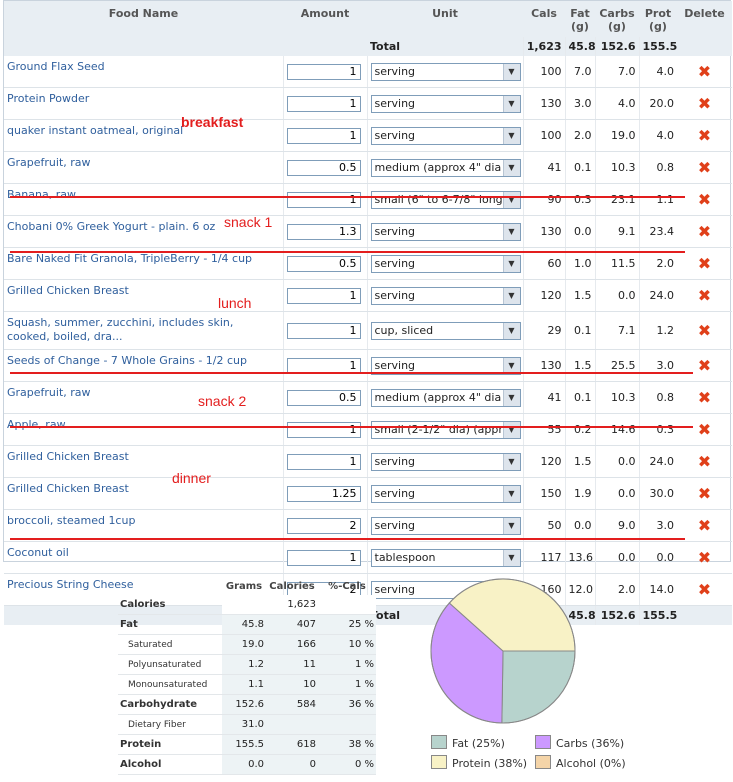 The width and height of the screenshot is (733, 782). What do you see at coordinates (579, 742) in the screenshot?
I see `legend-item-carbs: Carbs (36%)` at bounding box center [579, 742].